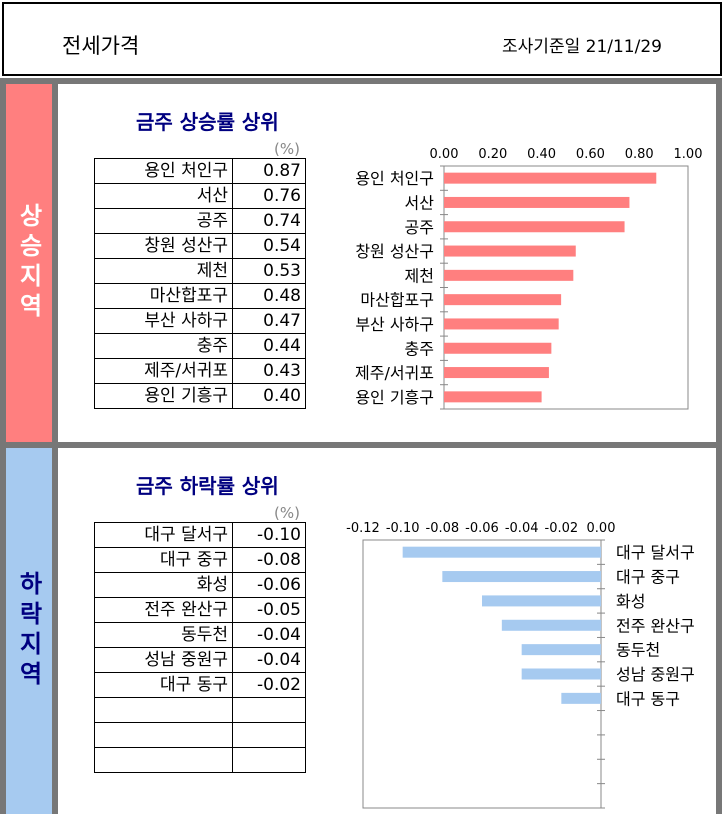 This screenshot has height=814, width=722. I want to click on category-label: 제주/서귀포, so click(394, 373).